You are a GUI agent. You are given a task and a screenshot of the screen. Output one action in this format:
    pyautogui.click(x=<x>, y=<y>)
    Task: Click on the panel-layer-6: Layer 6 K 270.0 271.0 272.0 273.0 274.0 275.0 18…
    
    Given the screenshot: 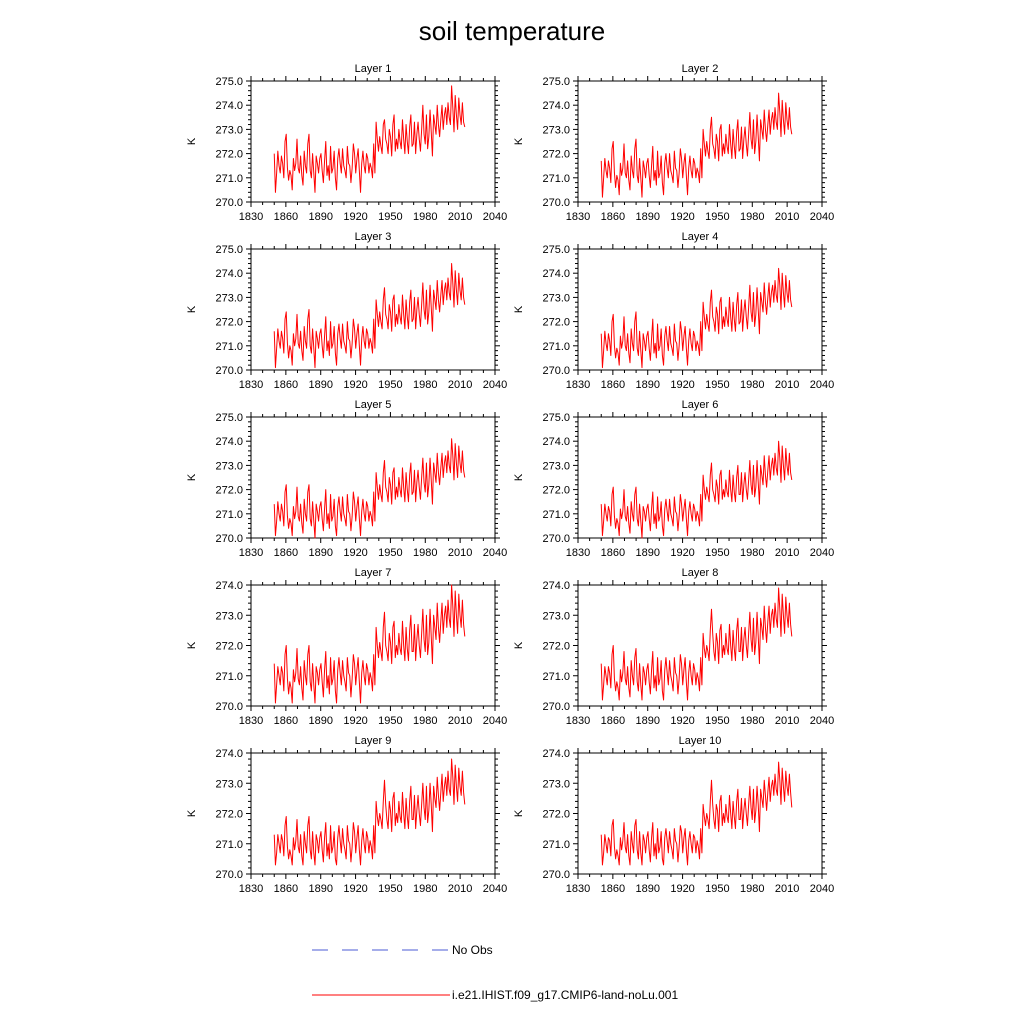 What is the action you would take?
    pyautogui.click(x=673, y=479)
    